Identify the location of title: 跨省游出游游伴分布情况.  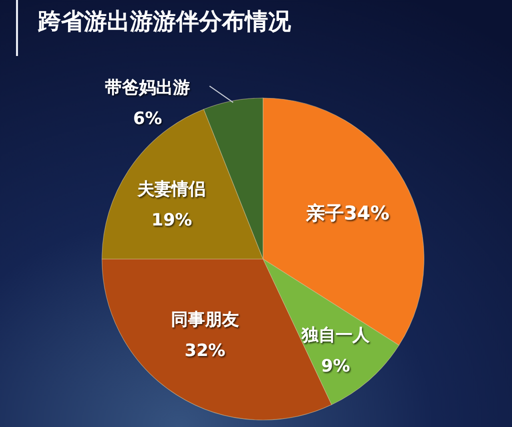
(164, 22).